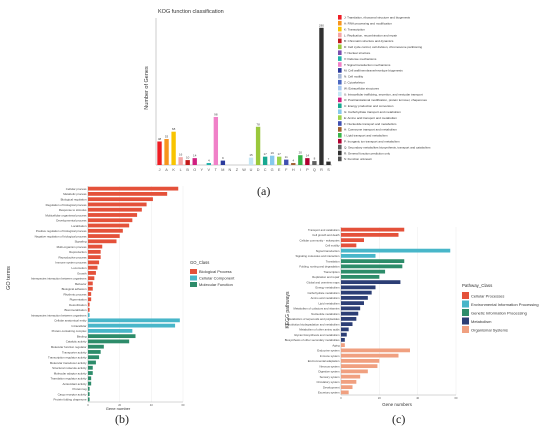  I want to click on category-label: Metabolism of cofactors and vitamins, so click(316, 309).